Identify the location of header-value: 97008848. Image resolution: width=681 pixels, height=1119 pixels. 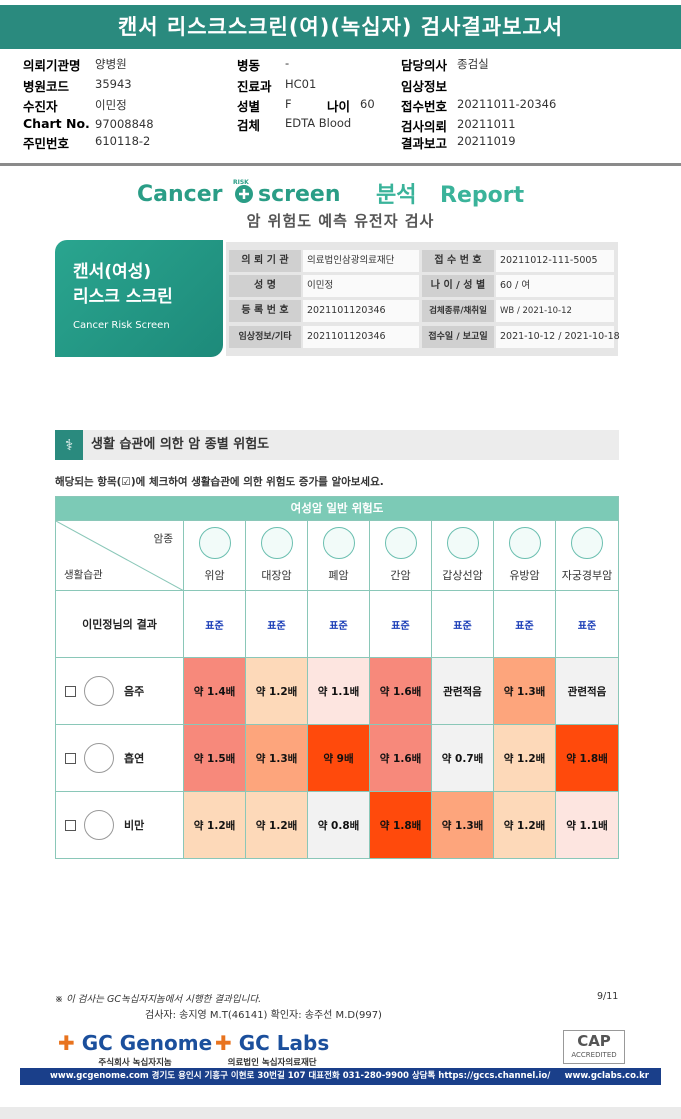
(124, 124).